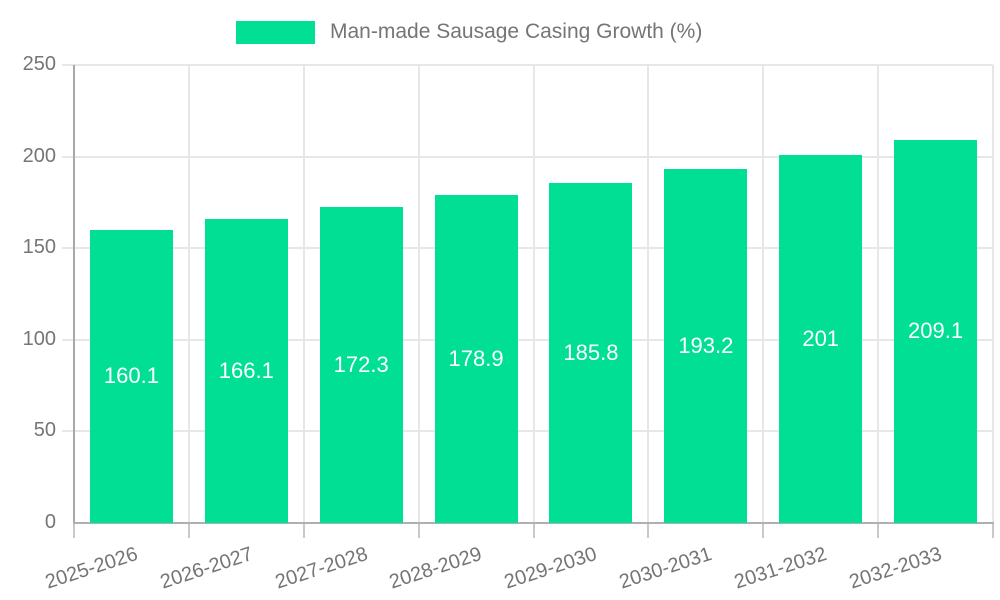 The height and width of the screenshot is (600, 1000). Describe the element at coordinates (780, 568) in the screenshot. I see `x-axis-label: 2031-2032` at that location.